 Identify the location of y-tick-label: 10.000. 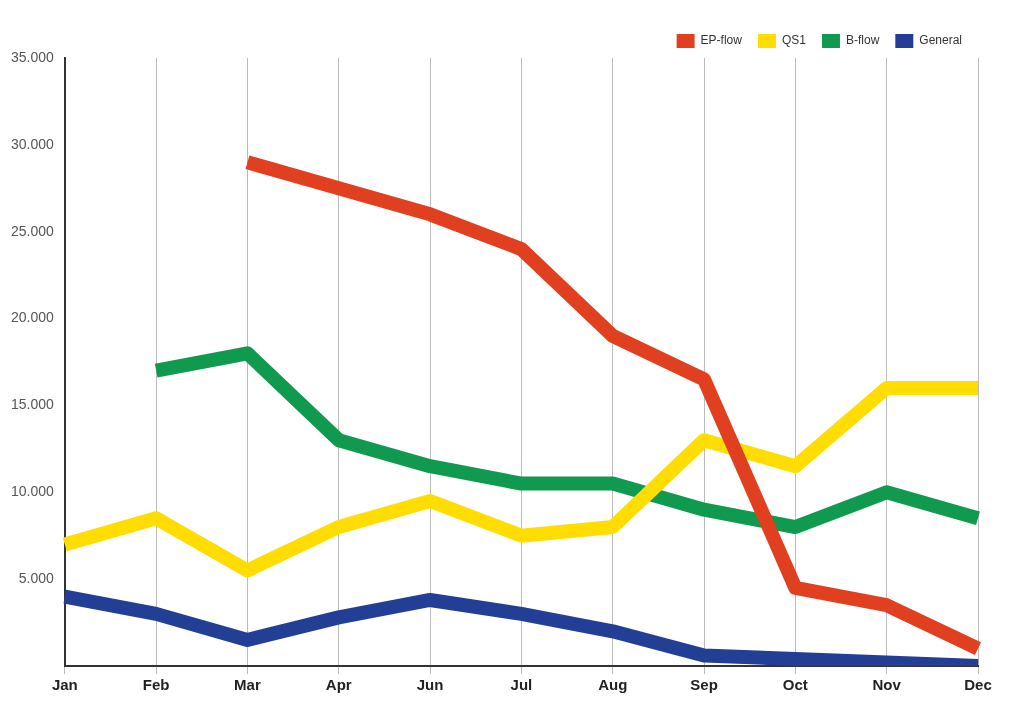
(32, 491).